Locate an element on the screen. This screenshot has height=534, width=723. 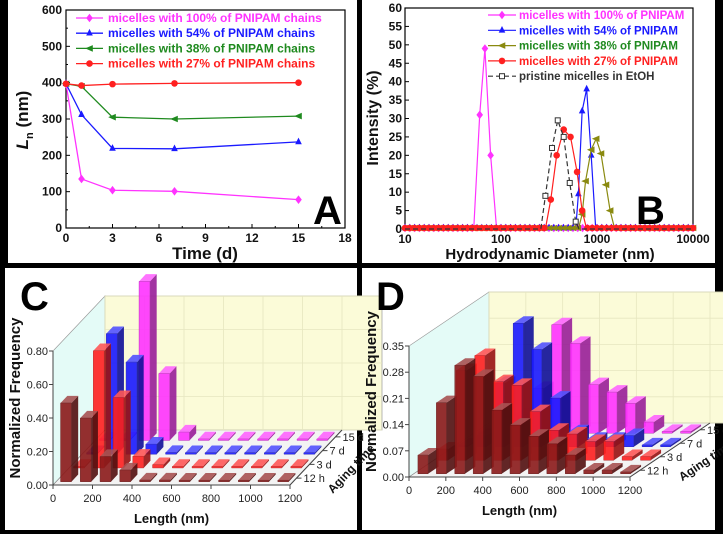
panel-letter: B is located at coordinates (650, 211).